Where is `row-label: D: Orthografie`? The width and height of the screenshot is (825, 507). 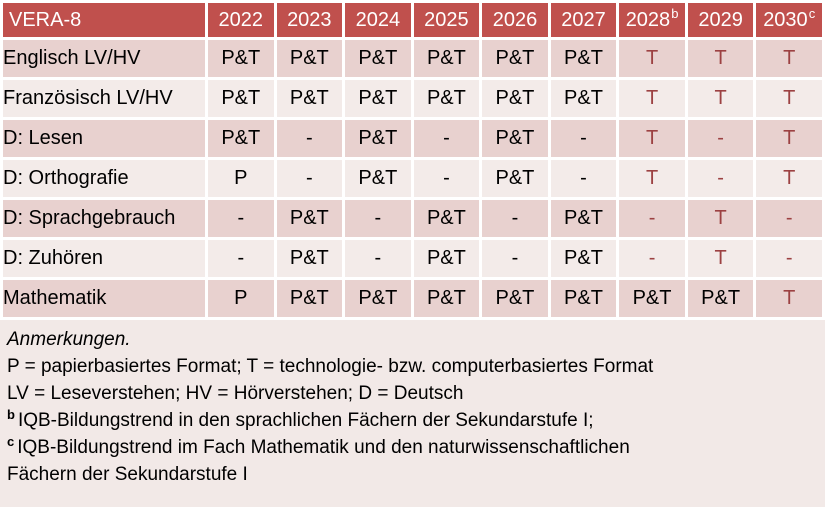
row-label: D: Orthografie is located at coordinates (104, 178).